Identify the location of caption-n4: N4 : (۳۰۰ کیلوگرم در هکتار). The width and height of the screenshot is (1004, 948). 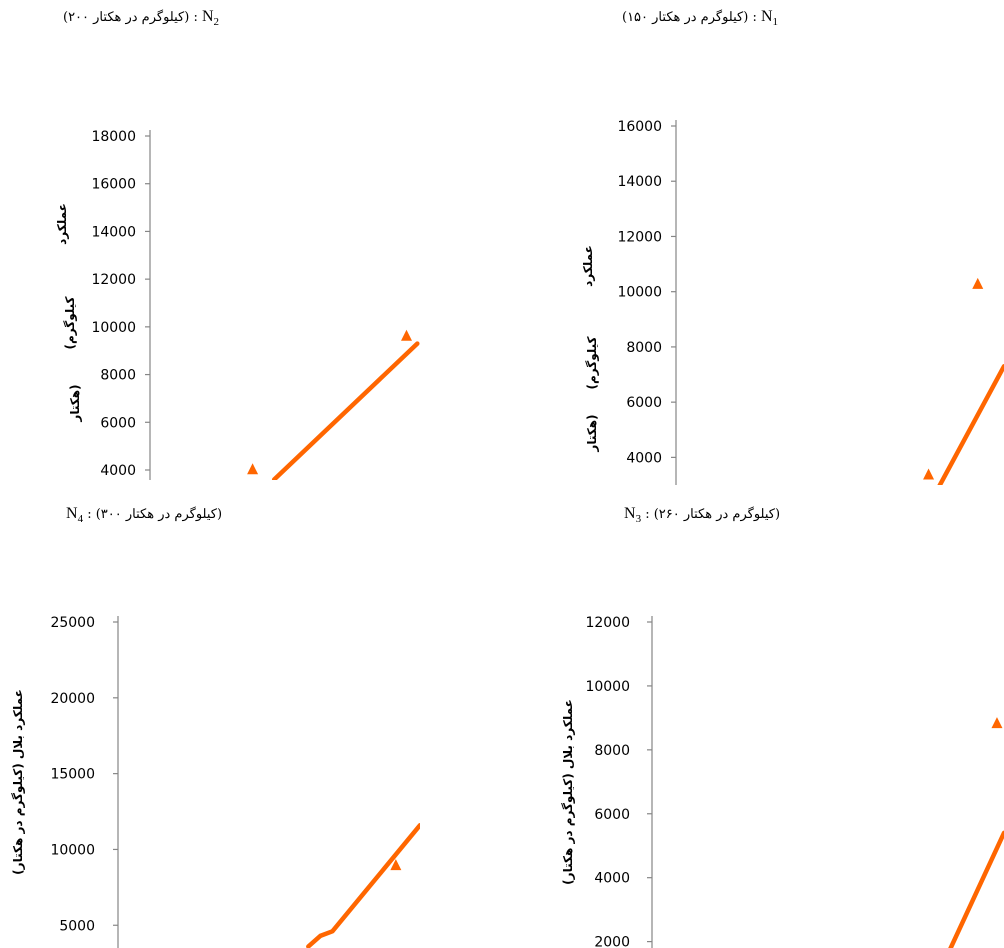
(144, 515).